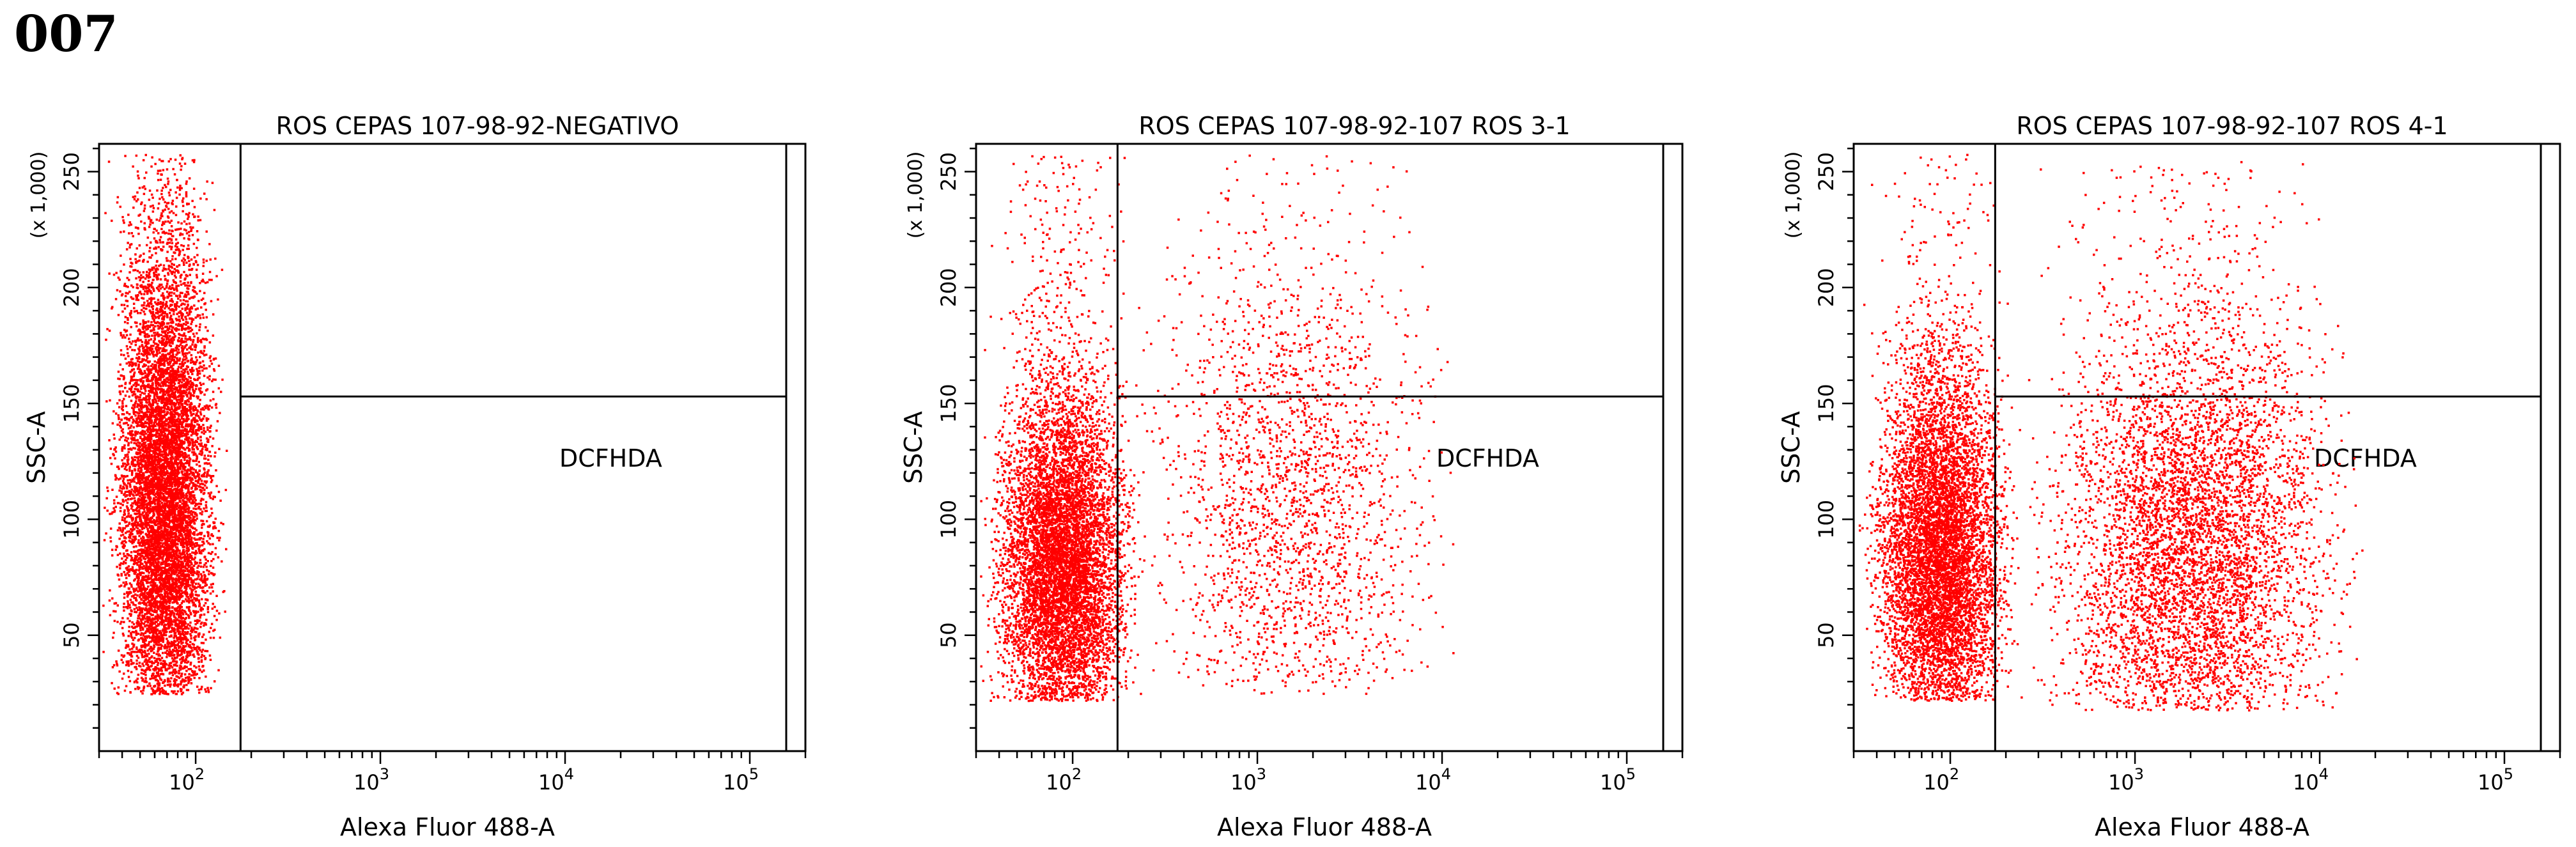  I want to click on figure-label: 007, so click(66, 34).